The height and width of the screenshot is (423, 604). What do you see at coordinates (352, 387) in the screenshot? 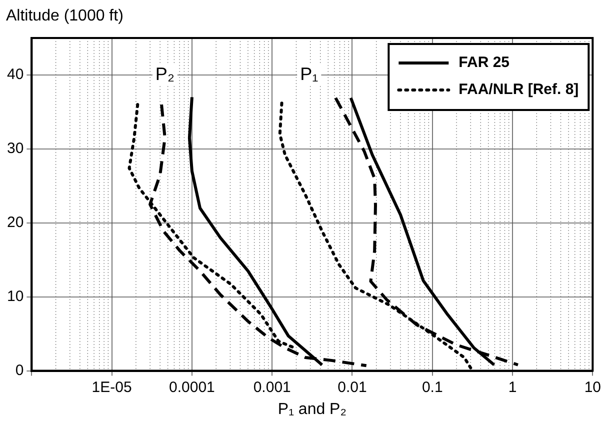
I see `x-tick-label: 0.01` at bounding box center [352, 387].